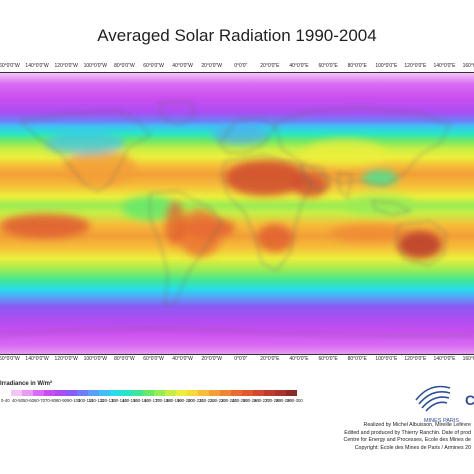 This screenshot has height=474, width=474. I want to click on map-top-border, so click(237, 72).